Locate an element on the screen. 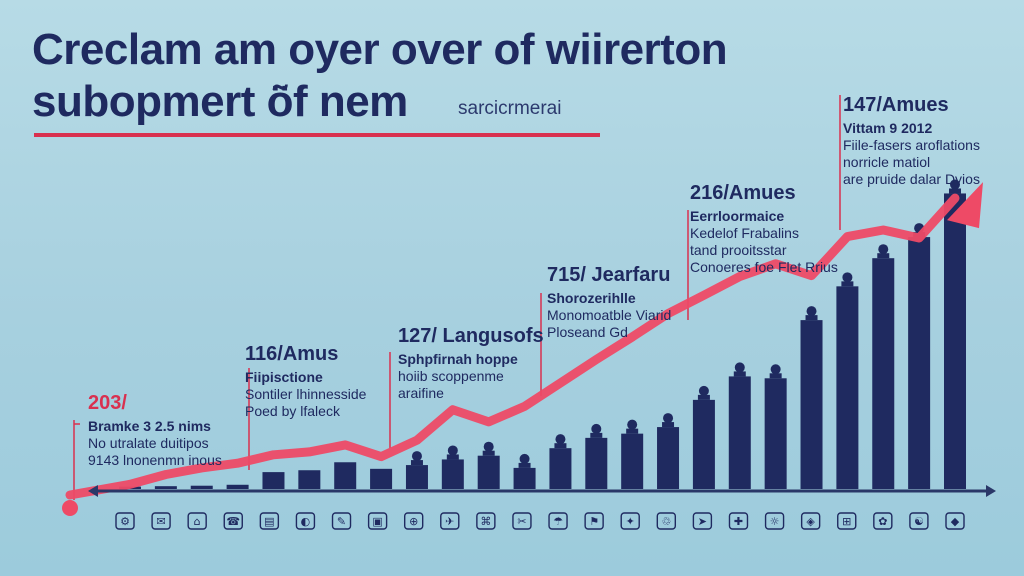 Image resolution: width=1024 pixels, height=576 pixels. x-axis-right-arrow is located at coordinates (991, 491).